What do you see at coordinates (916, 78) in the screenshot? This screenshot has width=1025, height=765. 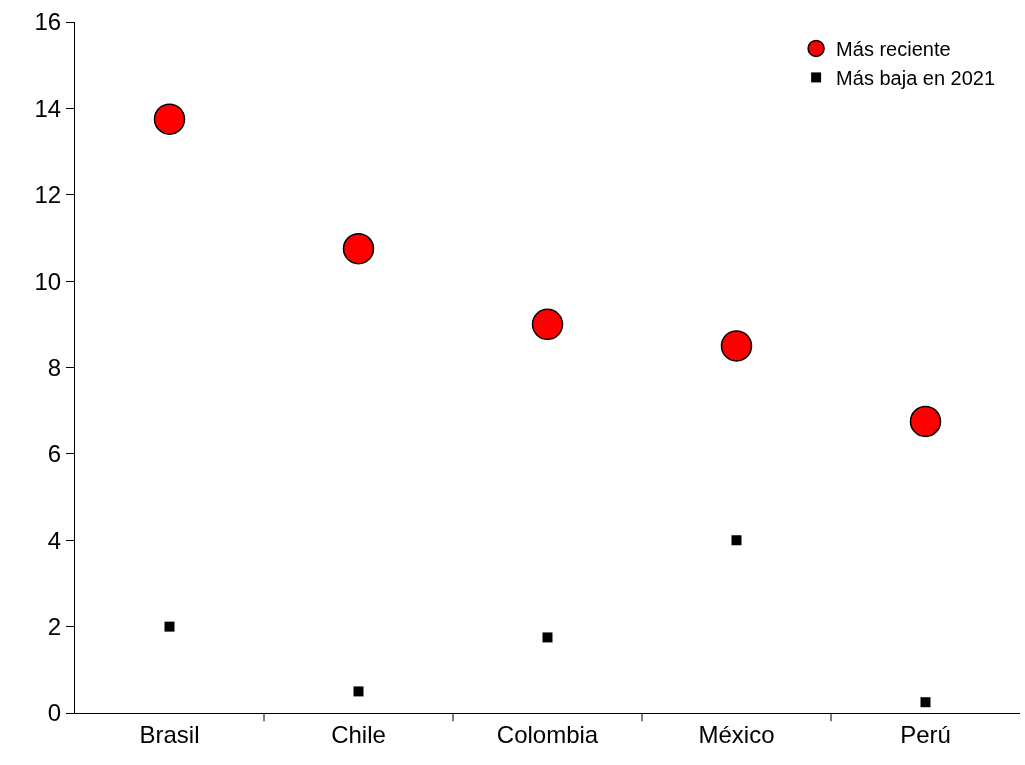 I see `legend-label: Más baja en 2021` at bounding box center [916, 78].